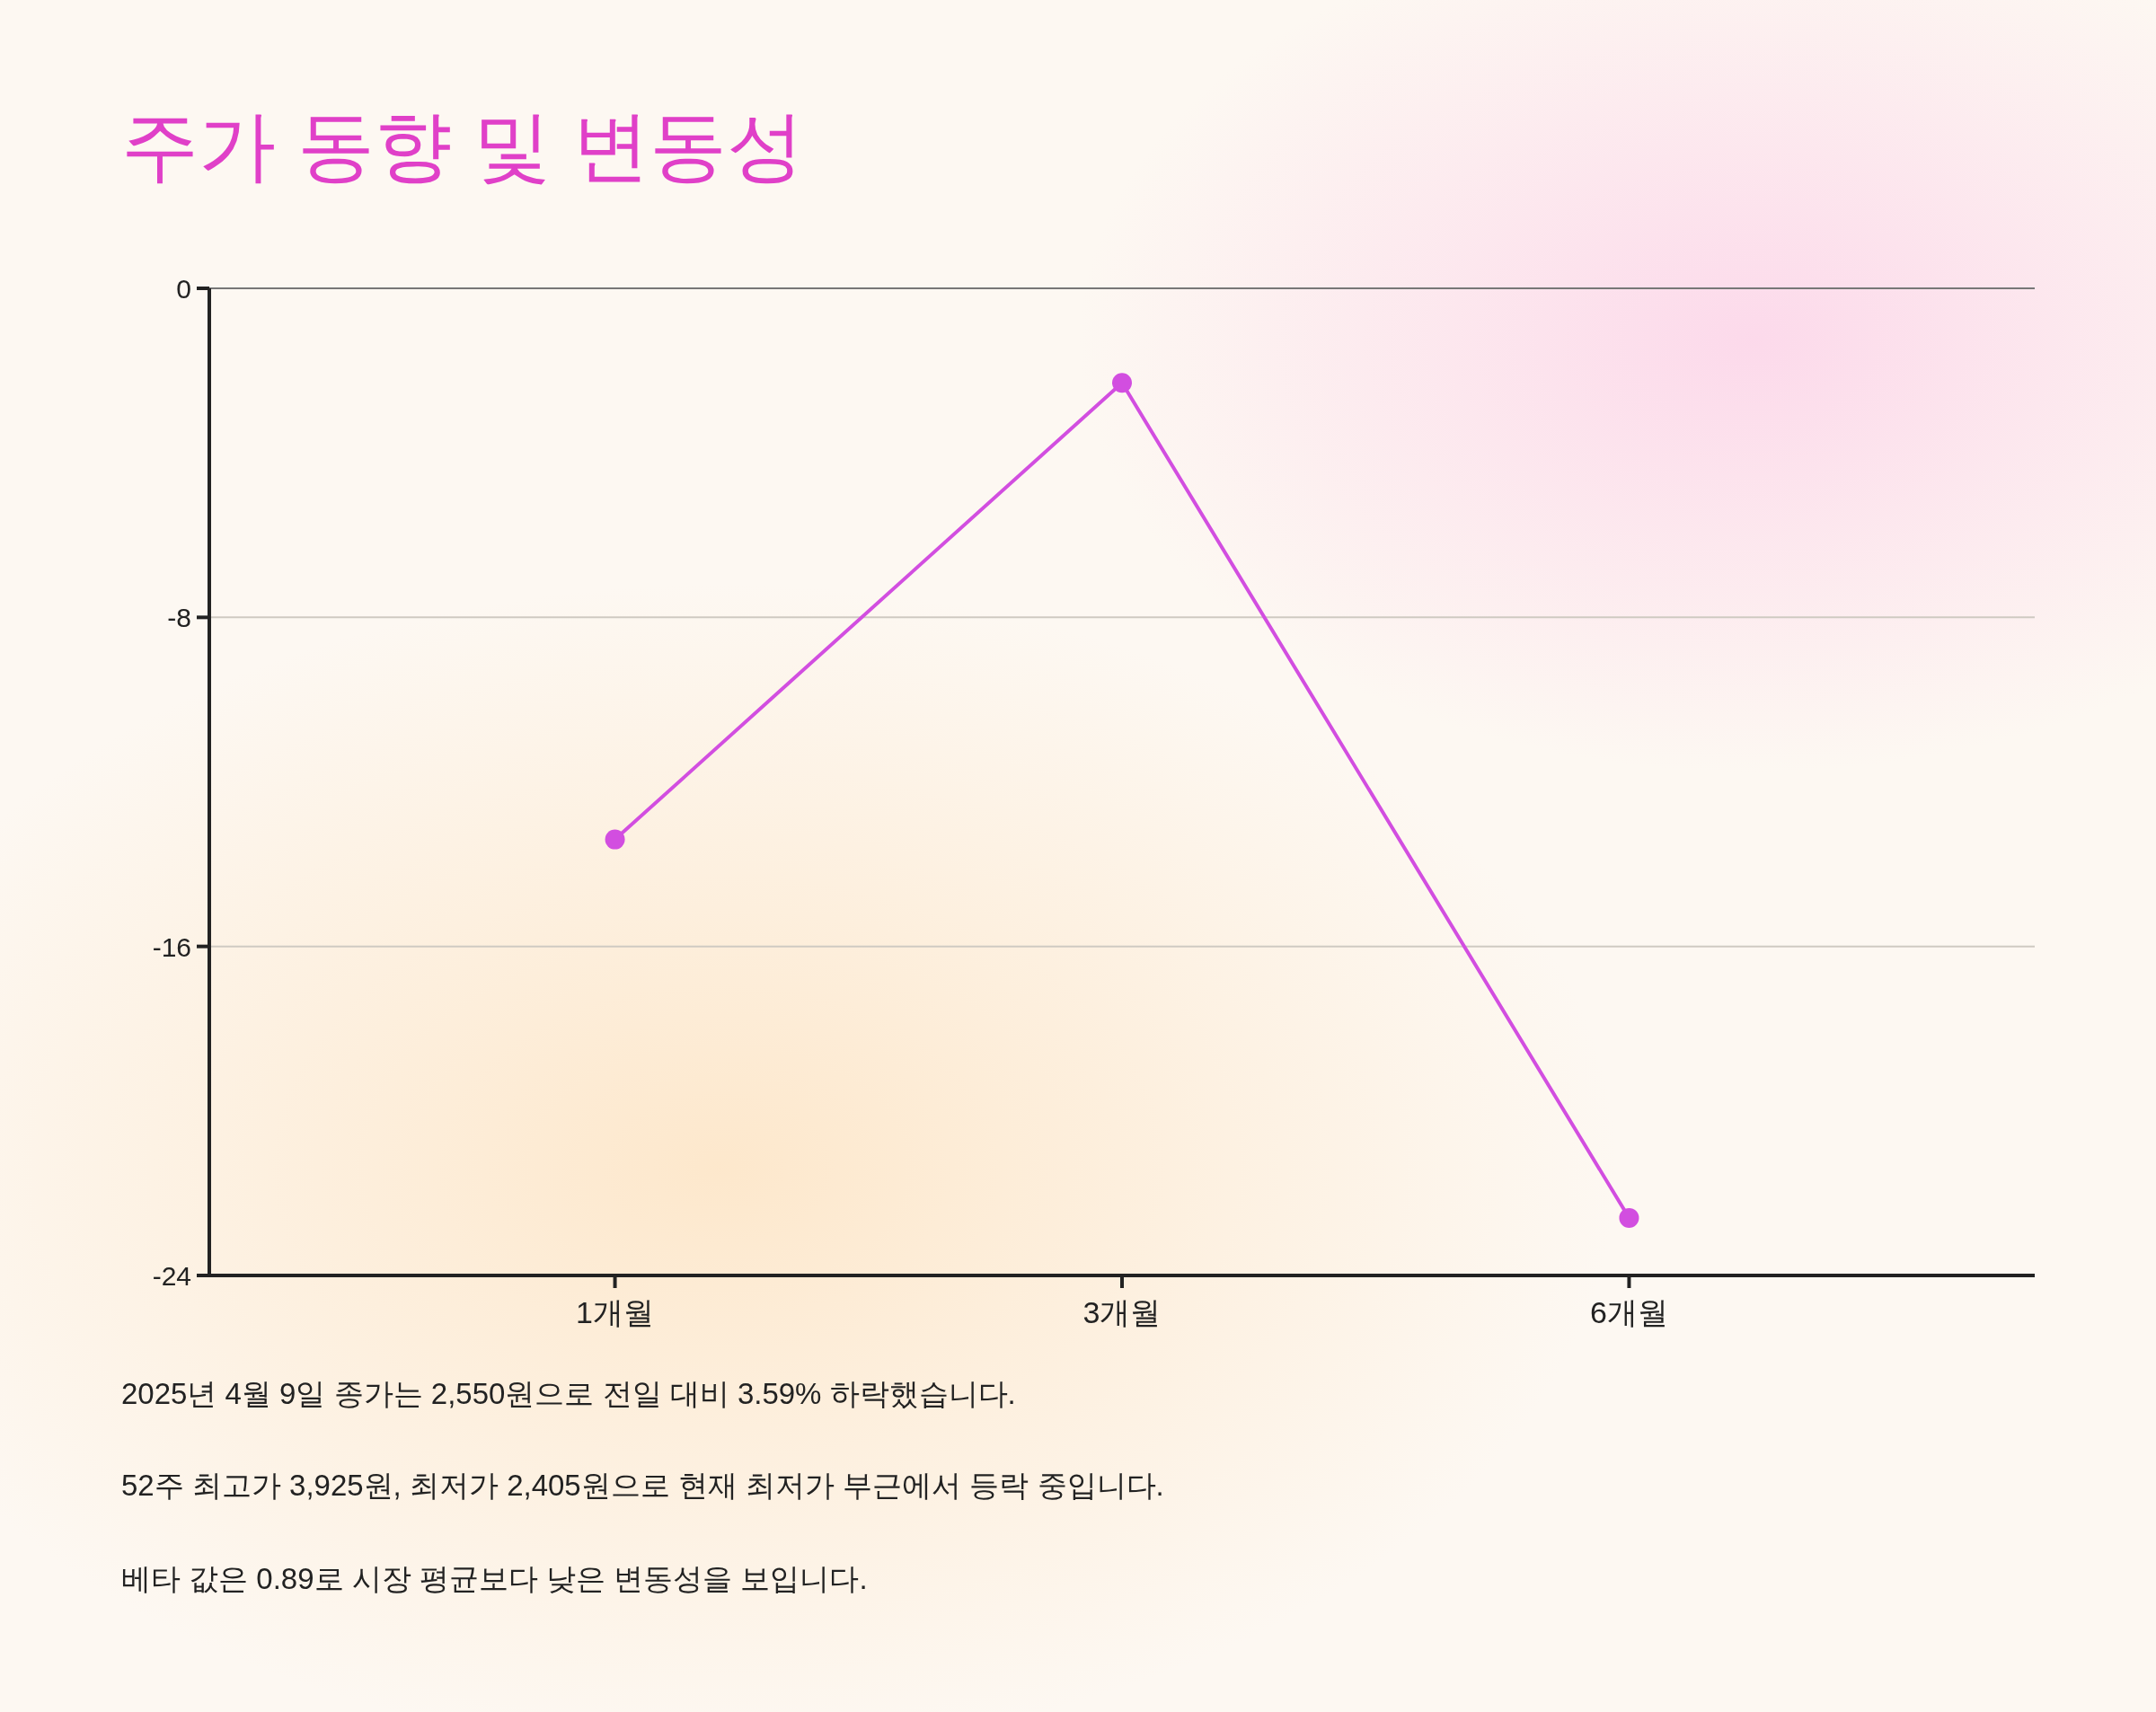 The width and height of the screenshot is (2156, 1712). Describe the element at coordinates (495, 1578) in the screenshot. I see `text: 베타 값은 0.89로 시장 평균보다 낮은 변동성을 보입니다.` at that location.